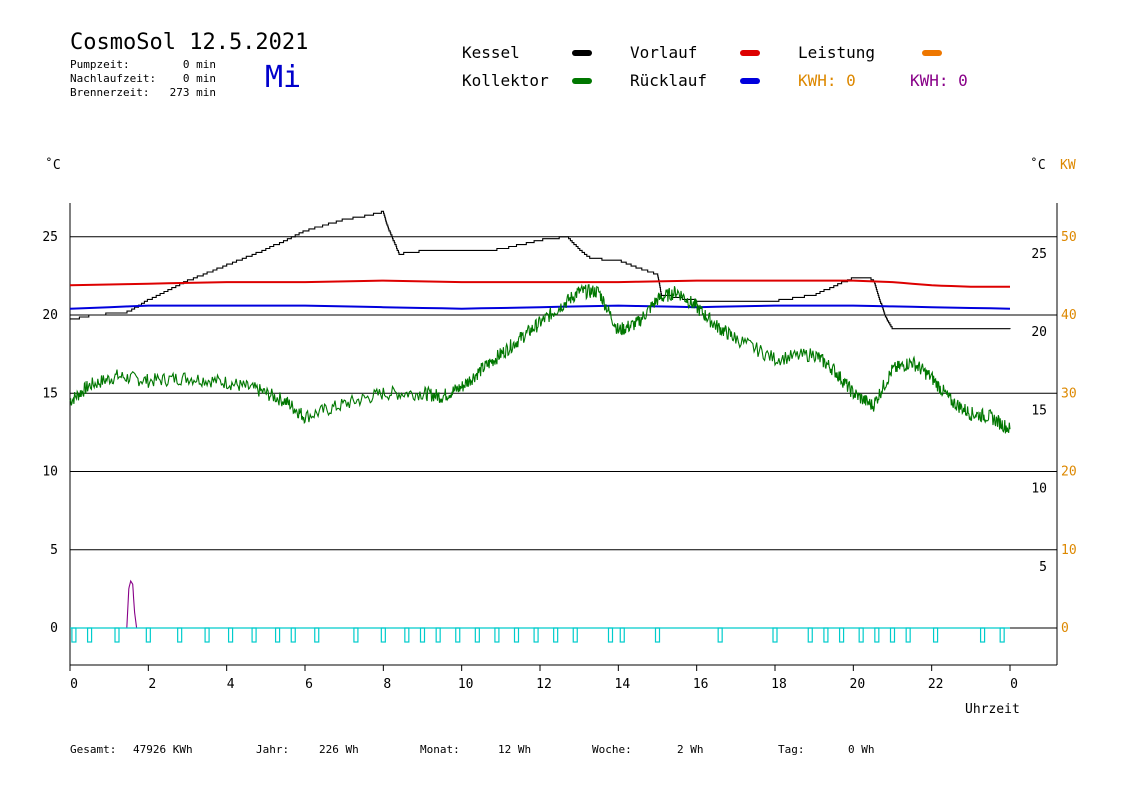  What do you see at coordinates (466, 684) in the screenshot?
I see `x-tick-label: 10` at bounding box center [466, 684].